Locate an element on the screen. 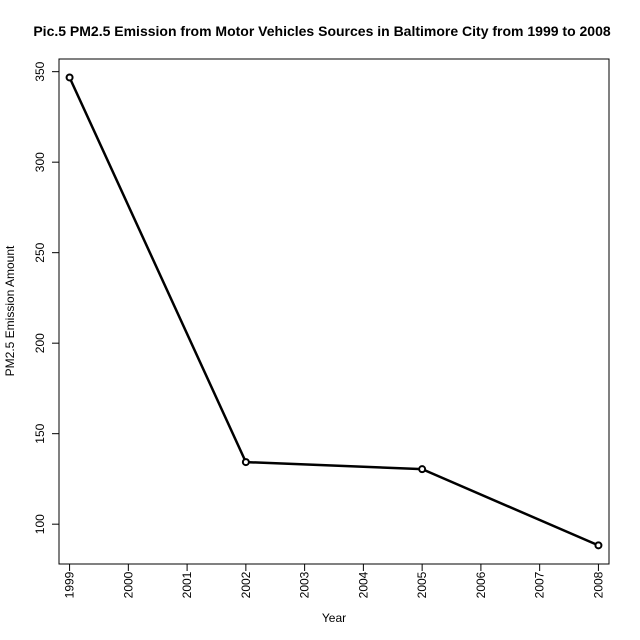 The width and height of the screenshot is (640, 640). x-tick-label: 2002 is located at coordinates (246, 584).